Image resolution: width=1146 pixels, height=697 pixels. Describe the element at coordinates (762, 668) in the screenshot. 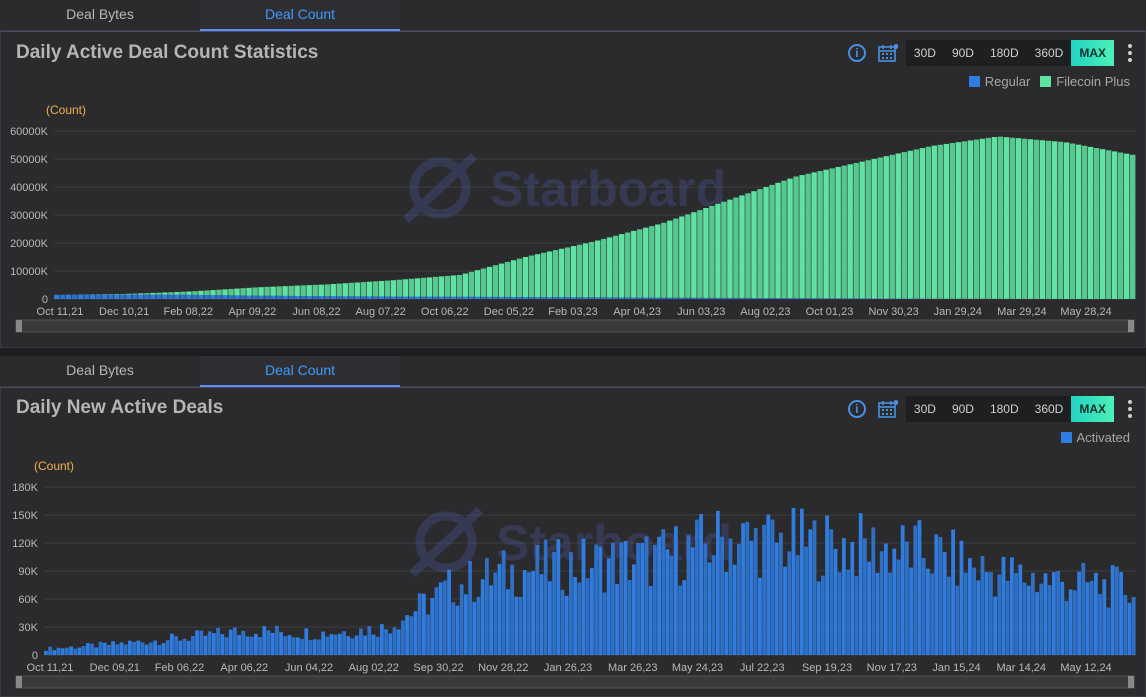

I see `x-tick-label: Jul 22,23` at that location.